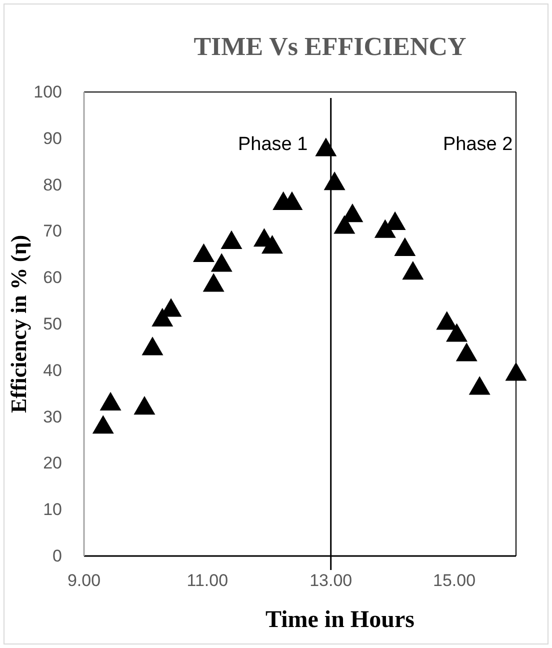 This screenshot has width=552, height=648. I want to click on y-tick-label: 100, so click(48, 92).